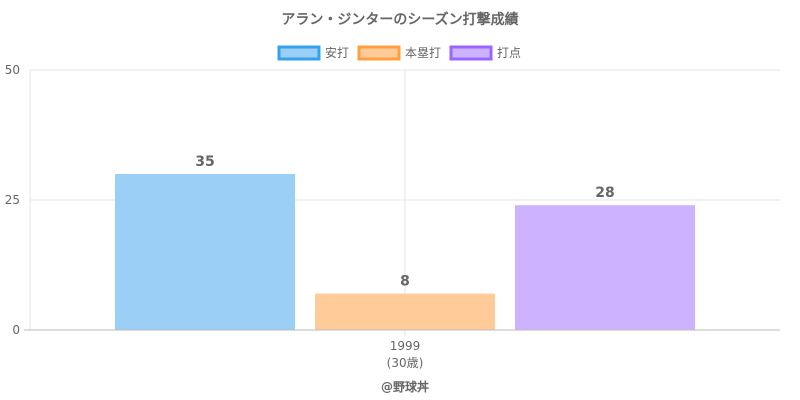 The height and width of the screenshot is (400, 800). I want to click on legend: 安打 本塁打 打点, so click(399, 53).